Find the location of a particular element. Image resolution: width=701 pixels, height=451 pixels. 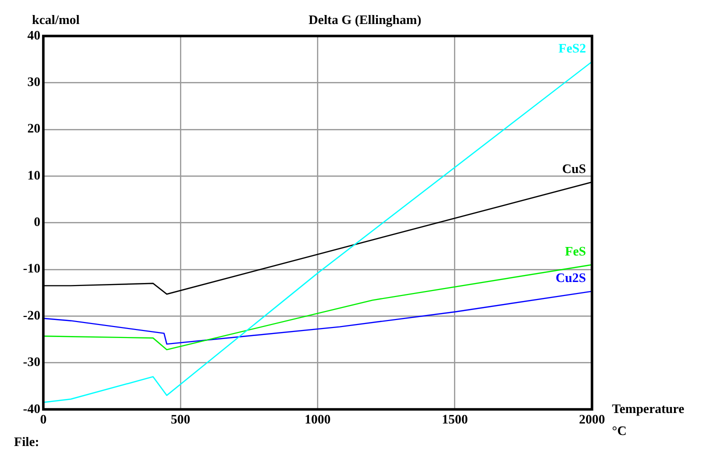

y-tick-label: 20 is located at coordinates (33, 128).